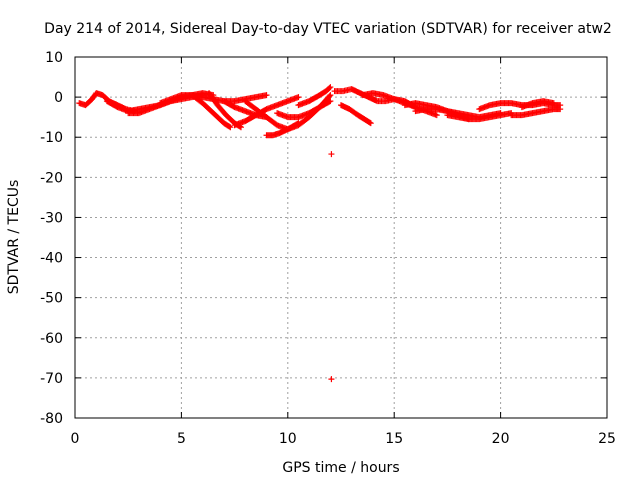 This screenshot has height=480, width=640. What do you see at coordinates (51, 339) in the screenshot?
I see `y-tick-label: -60` at bounding box center [51, 339].